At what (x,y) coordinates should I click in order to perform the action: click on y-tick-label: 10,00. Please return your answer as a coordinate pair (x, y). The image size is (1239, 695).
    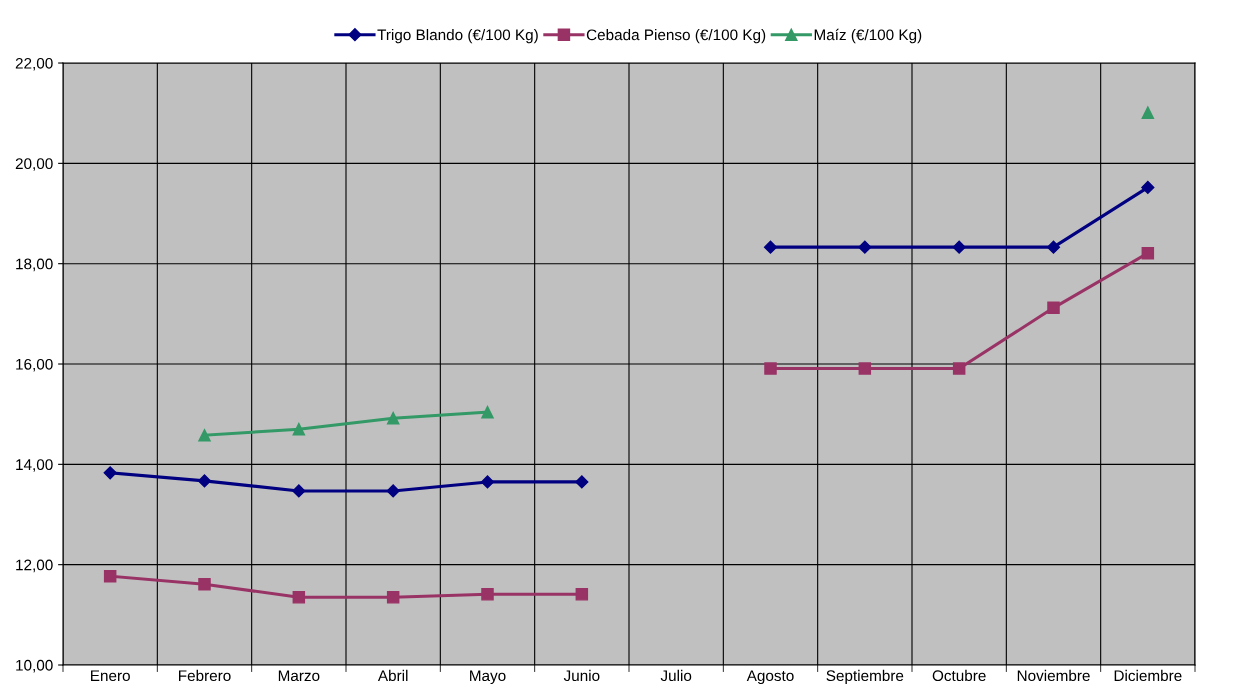
    Looking at the image, I should click on (34, 666).